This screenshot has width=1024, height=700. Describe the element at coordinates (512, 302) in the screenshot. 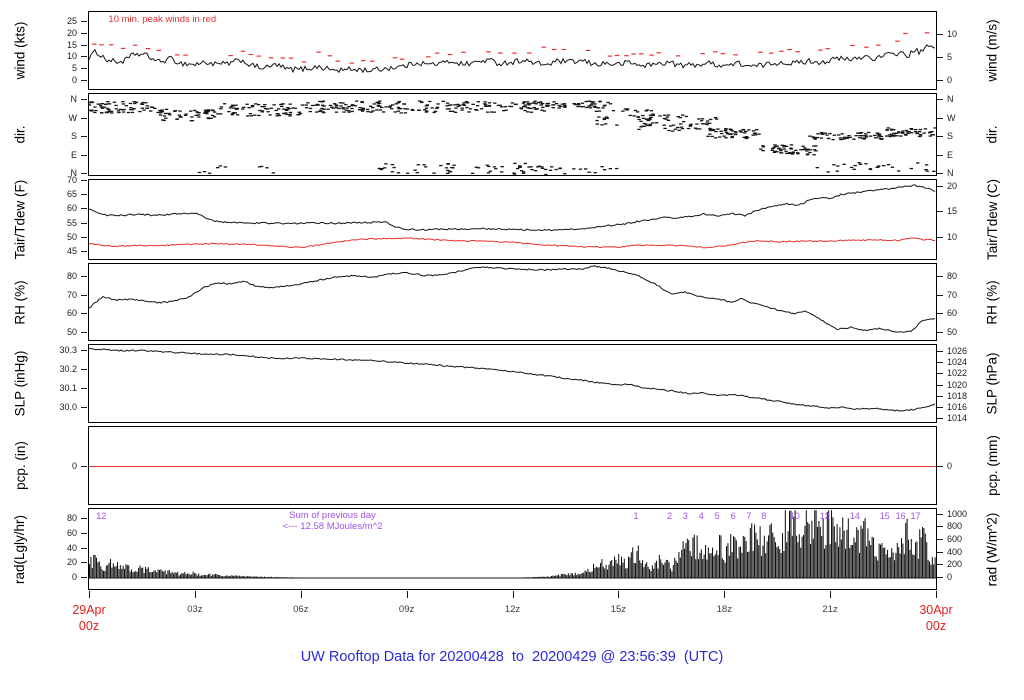

I see `panel-rh` at that location.